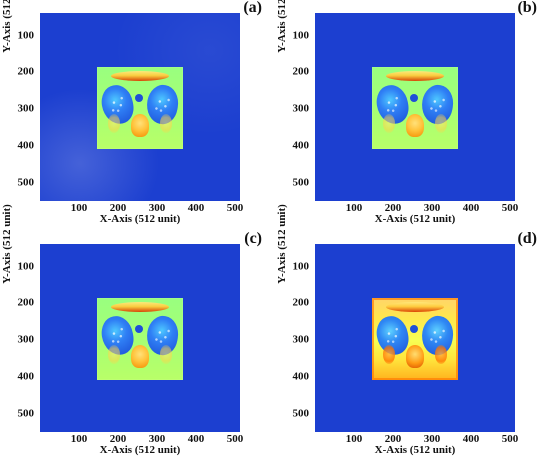 This screenshot has width=550, height=462. What do you see at coordinates (253, 238) in the screenshot?
I see `panel-label: (c)` at bounding box center [253, 238].